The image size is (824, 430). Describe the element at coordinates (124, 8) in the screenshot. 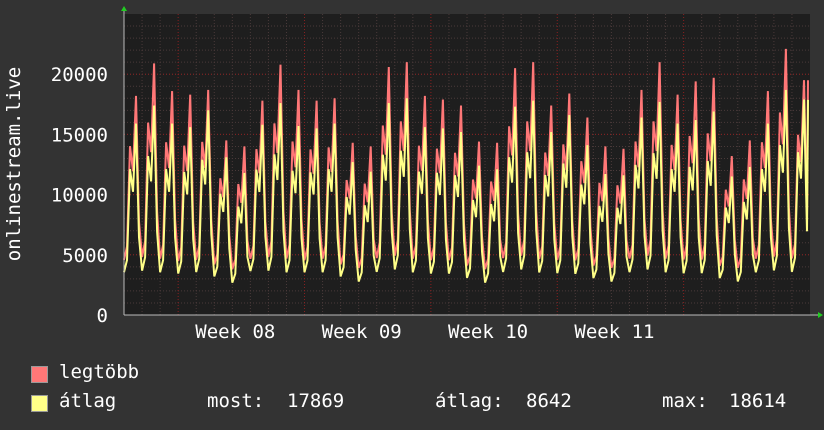

I see `y-axis-arrow` at that location.